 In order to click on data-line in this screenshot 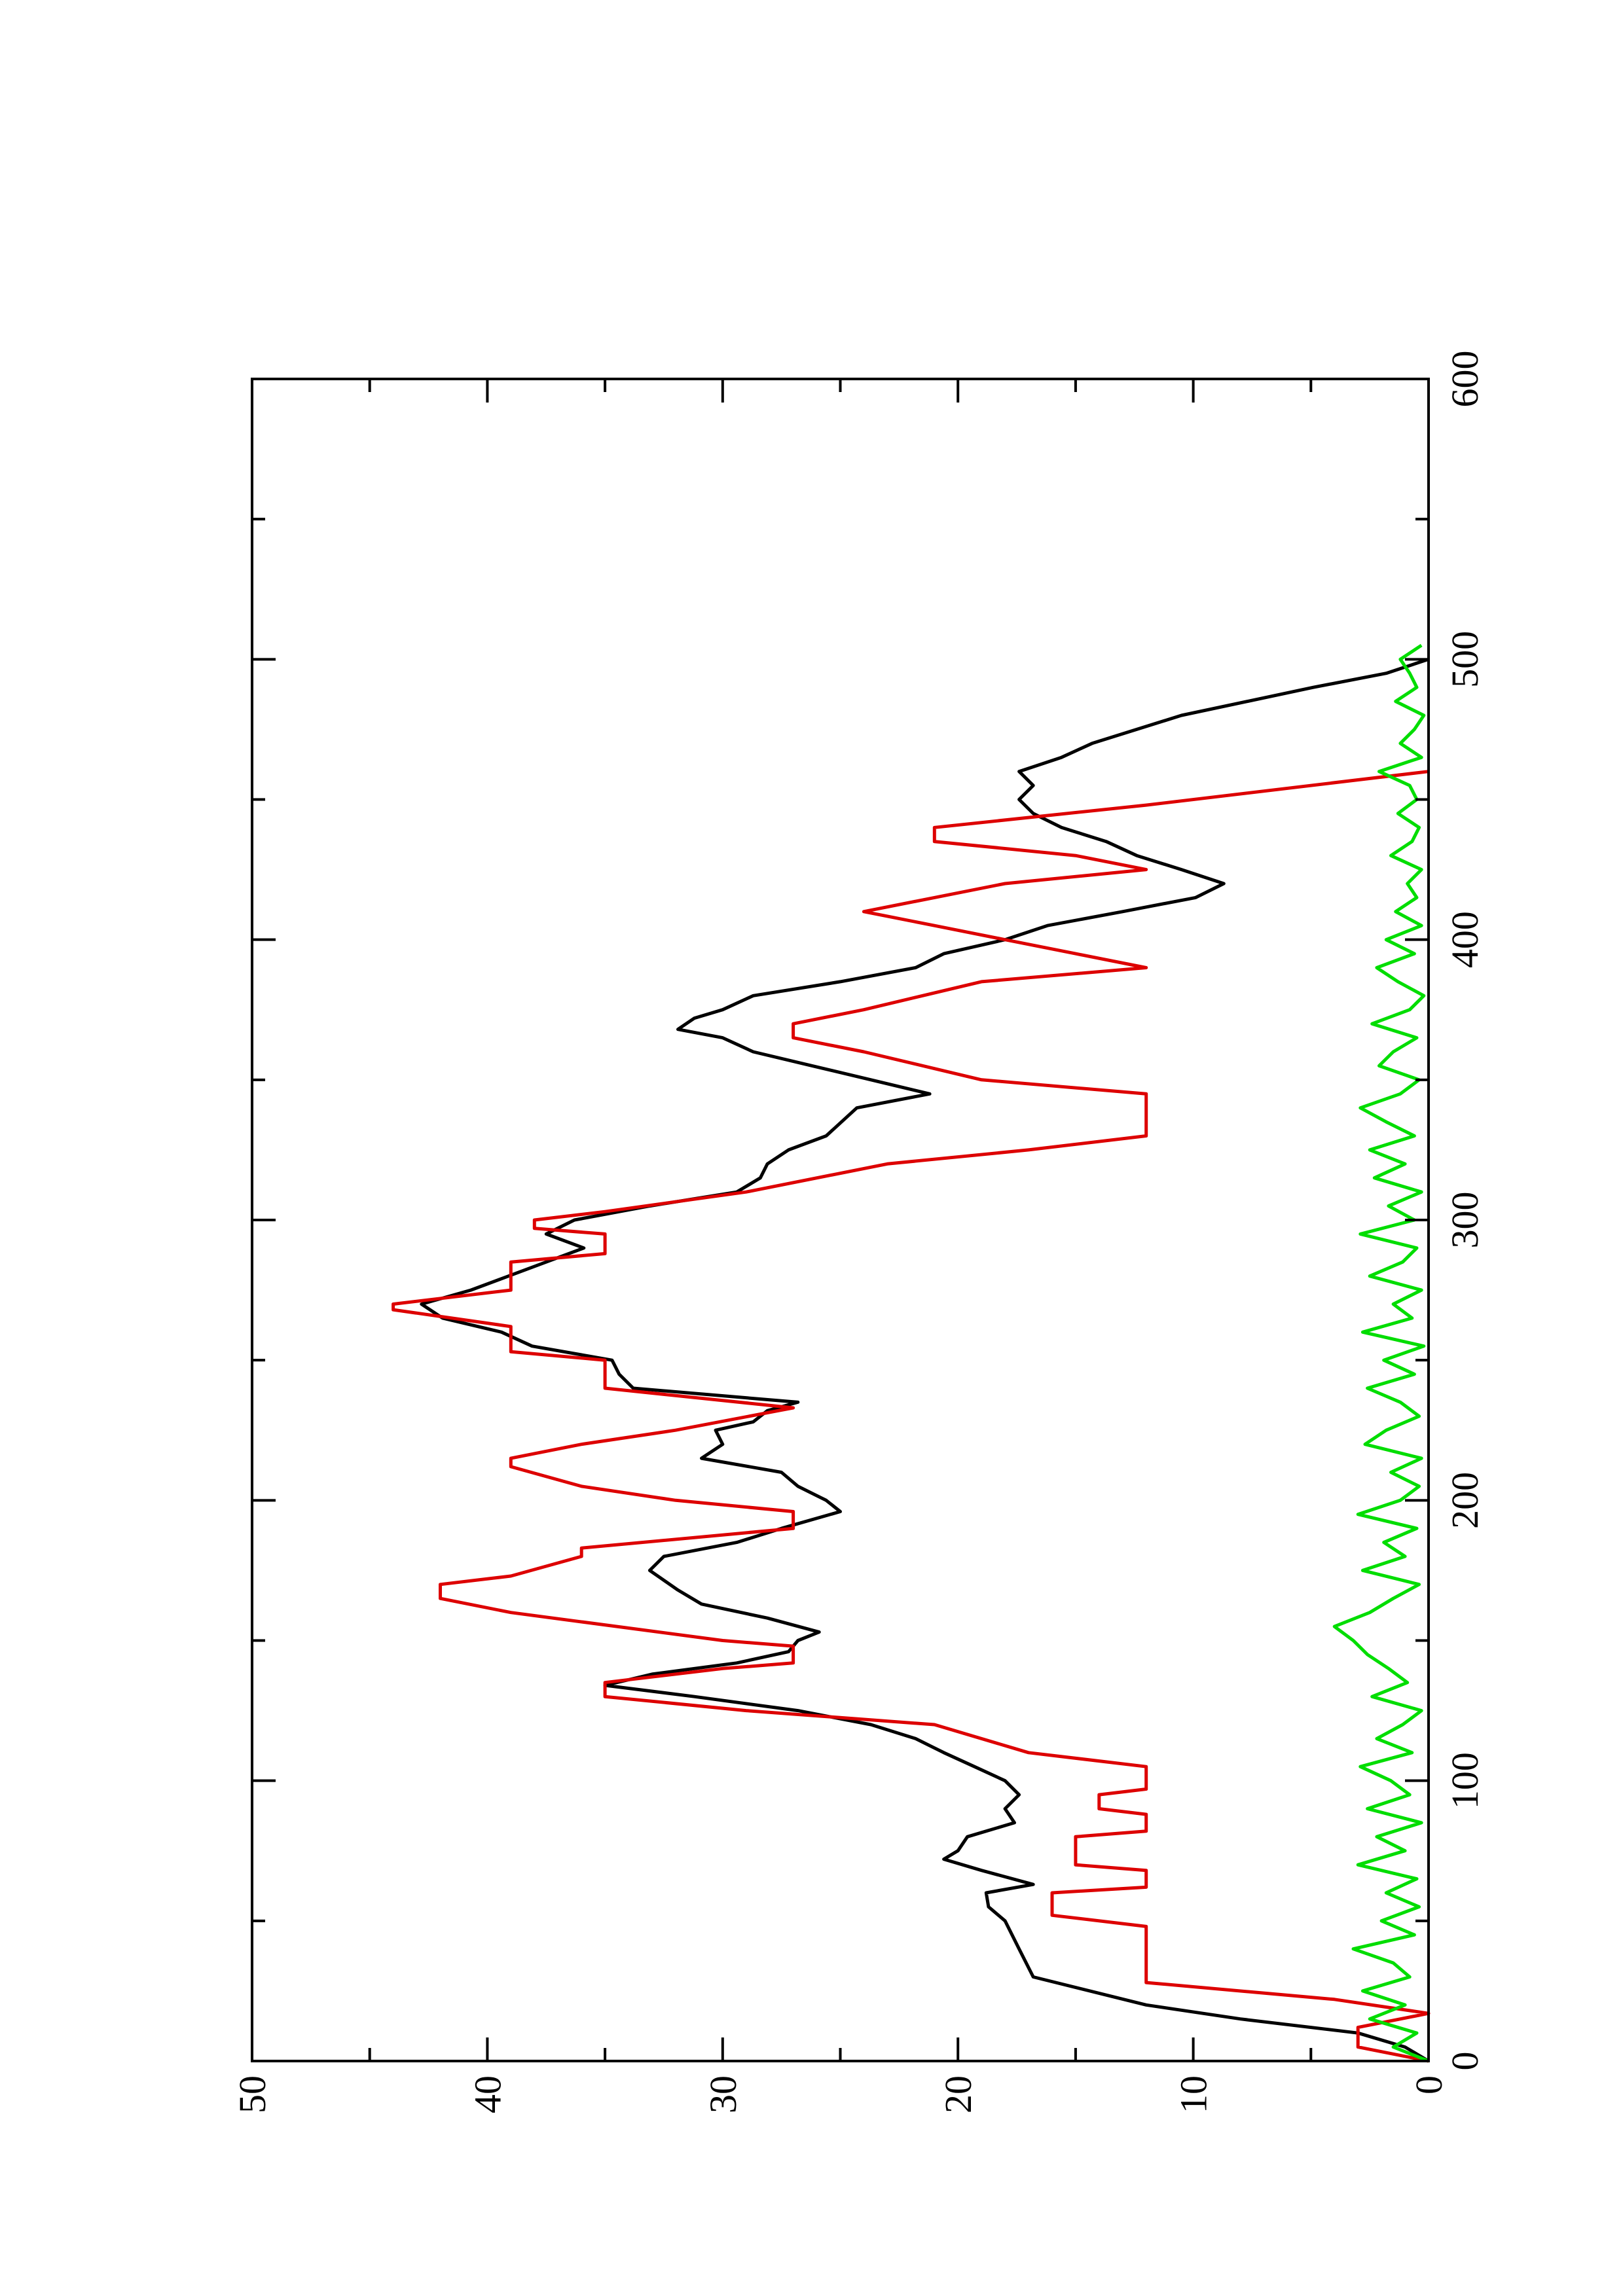, I will do `click(1380, 1353)`.